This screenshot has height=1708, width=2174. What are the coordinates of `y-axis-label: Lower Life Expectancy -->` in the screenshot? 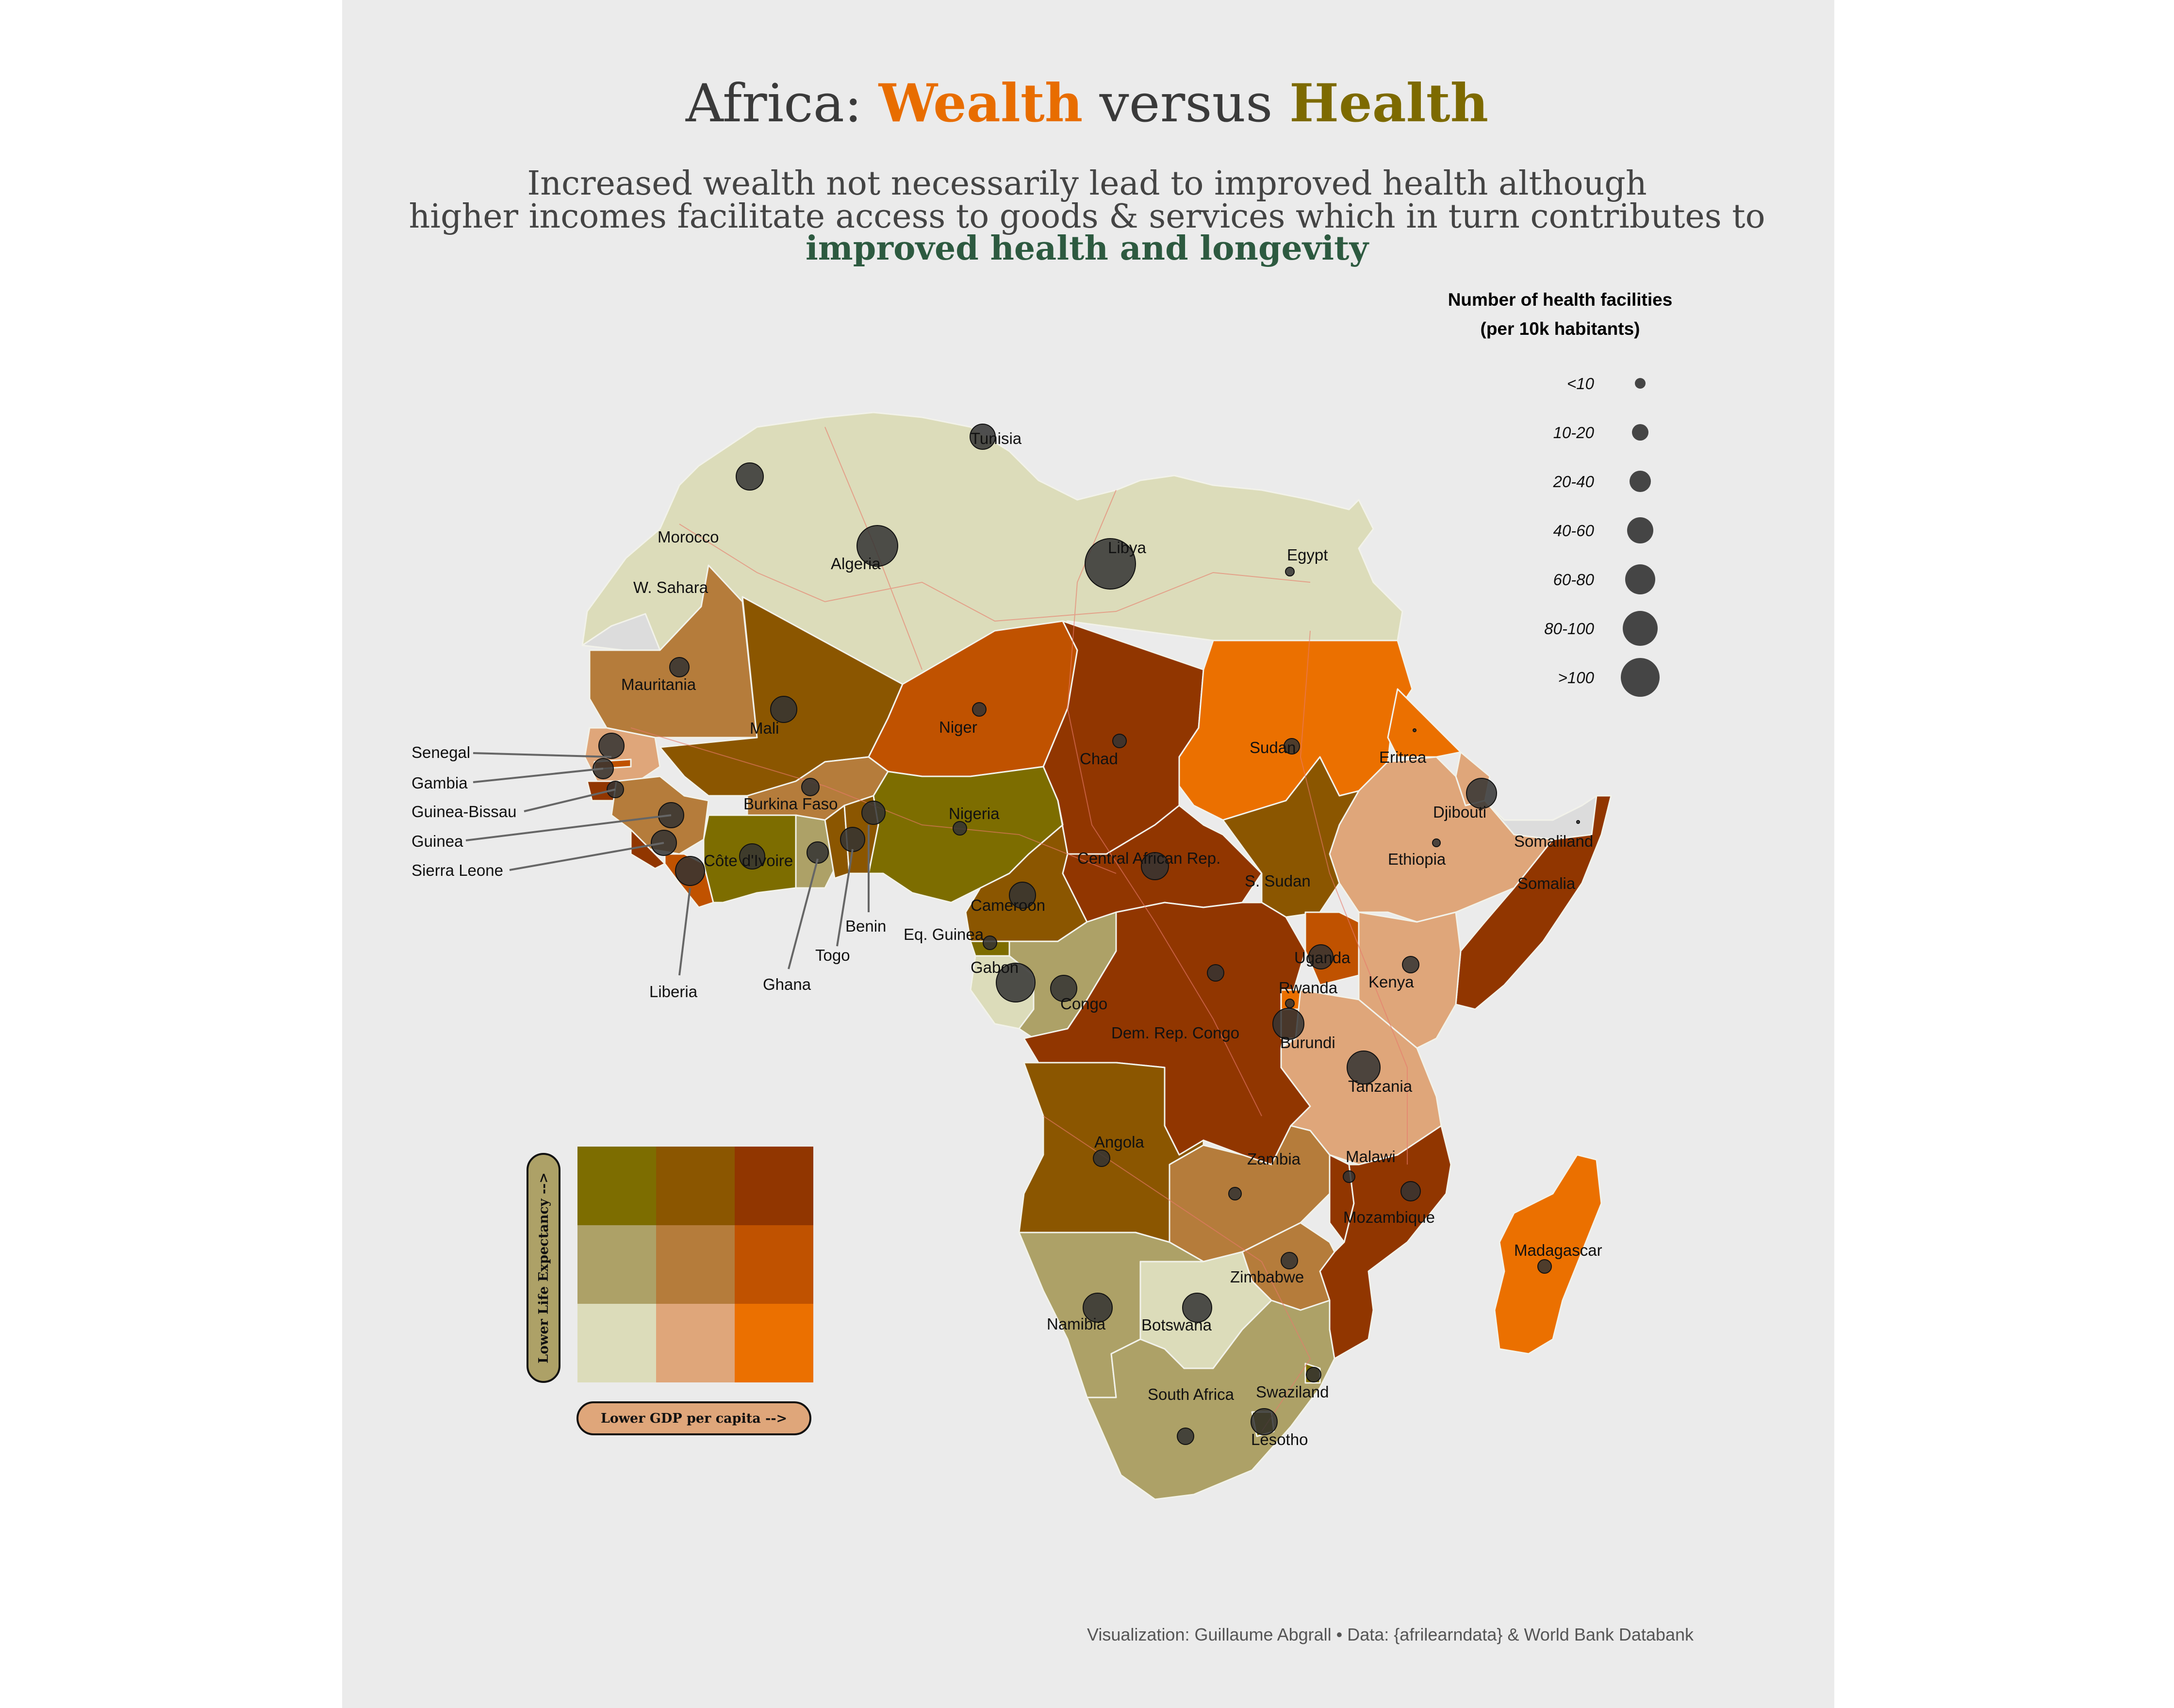 It's located at (543, 1267).